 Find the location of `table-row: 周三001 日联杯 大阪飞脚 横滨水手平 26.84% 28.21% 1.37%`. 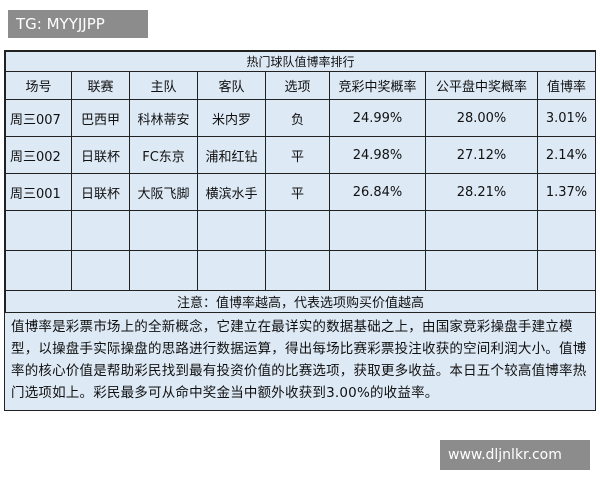

table-row: 周三001 日联杯 大阪飞脚 横滨水手平 26.84% 28.21% 1.37% is located at coordinates (301, 192).